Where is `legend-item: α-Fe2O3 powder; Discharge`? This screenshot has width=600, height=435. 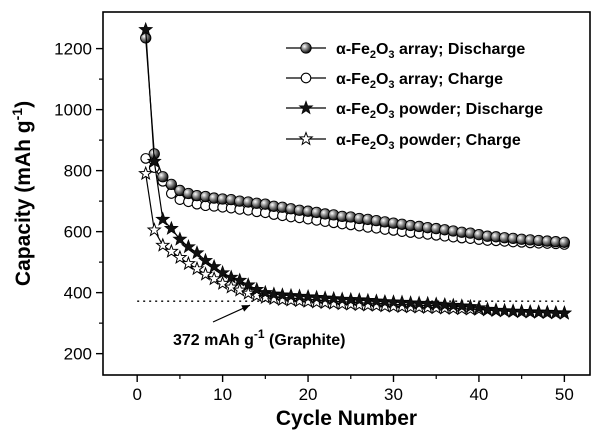 legend-item: α-Fe2O3 powder; Discharge is located at coordinates (414, 110).